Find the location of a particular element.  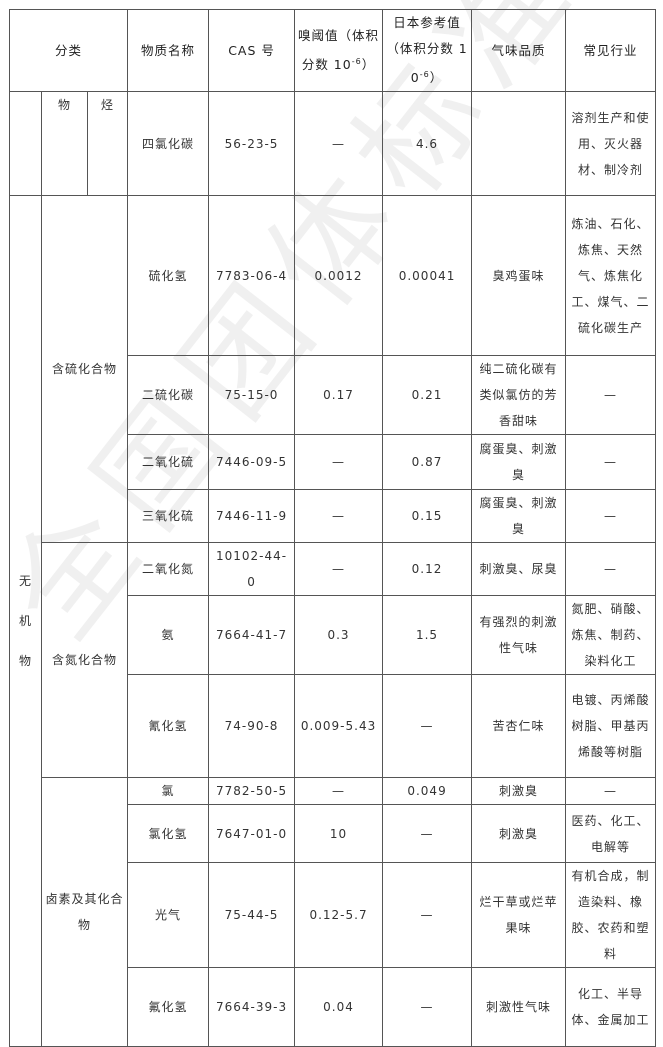

main-category-cell: 无机物 is located at coordinates (25, 621).